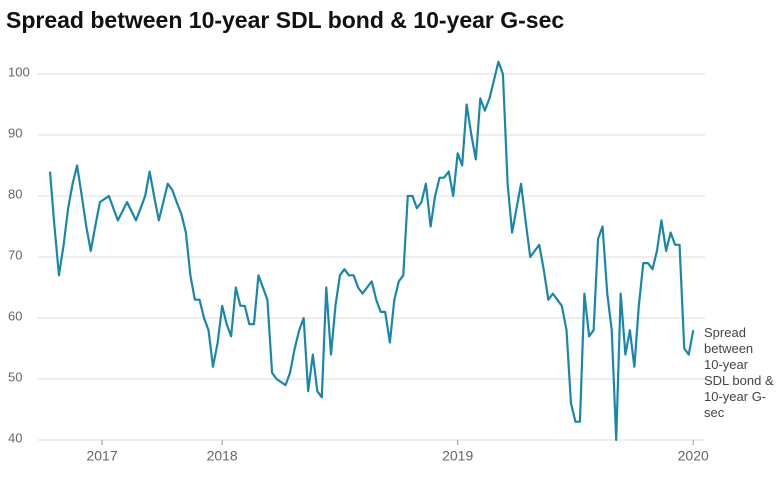 This screenshot has height=477, width=780. What do you see at coordinates (15, 254) in the screenshot?
I see `y-tick-label: 70` at bounding box center [15, 254].